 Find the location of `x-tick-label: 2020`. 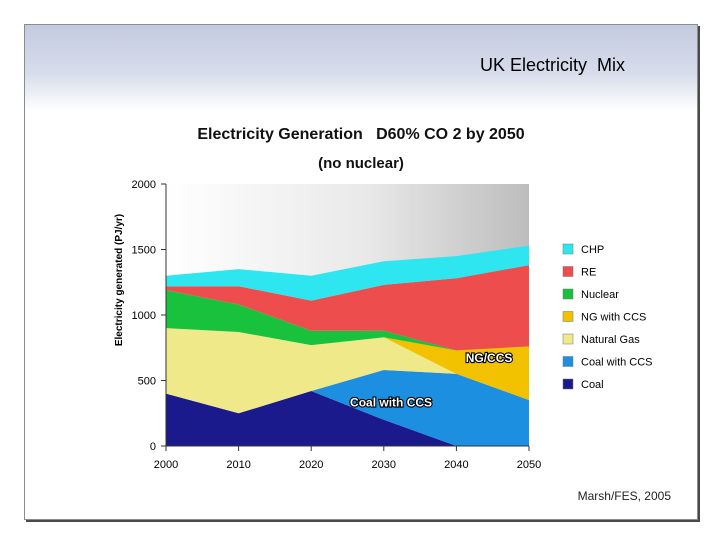

x-tick-label: 2020 is located at coordinates (311, 465).